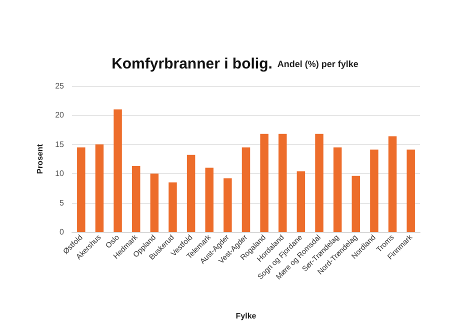  Describe the element at coordinates (60, 173) in the screenshot. I see `y-tick-label: 10` at that location.